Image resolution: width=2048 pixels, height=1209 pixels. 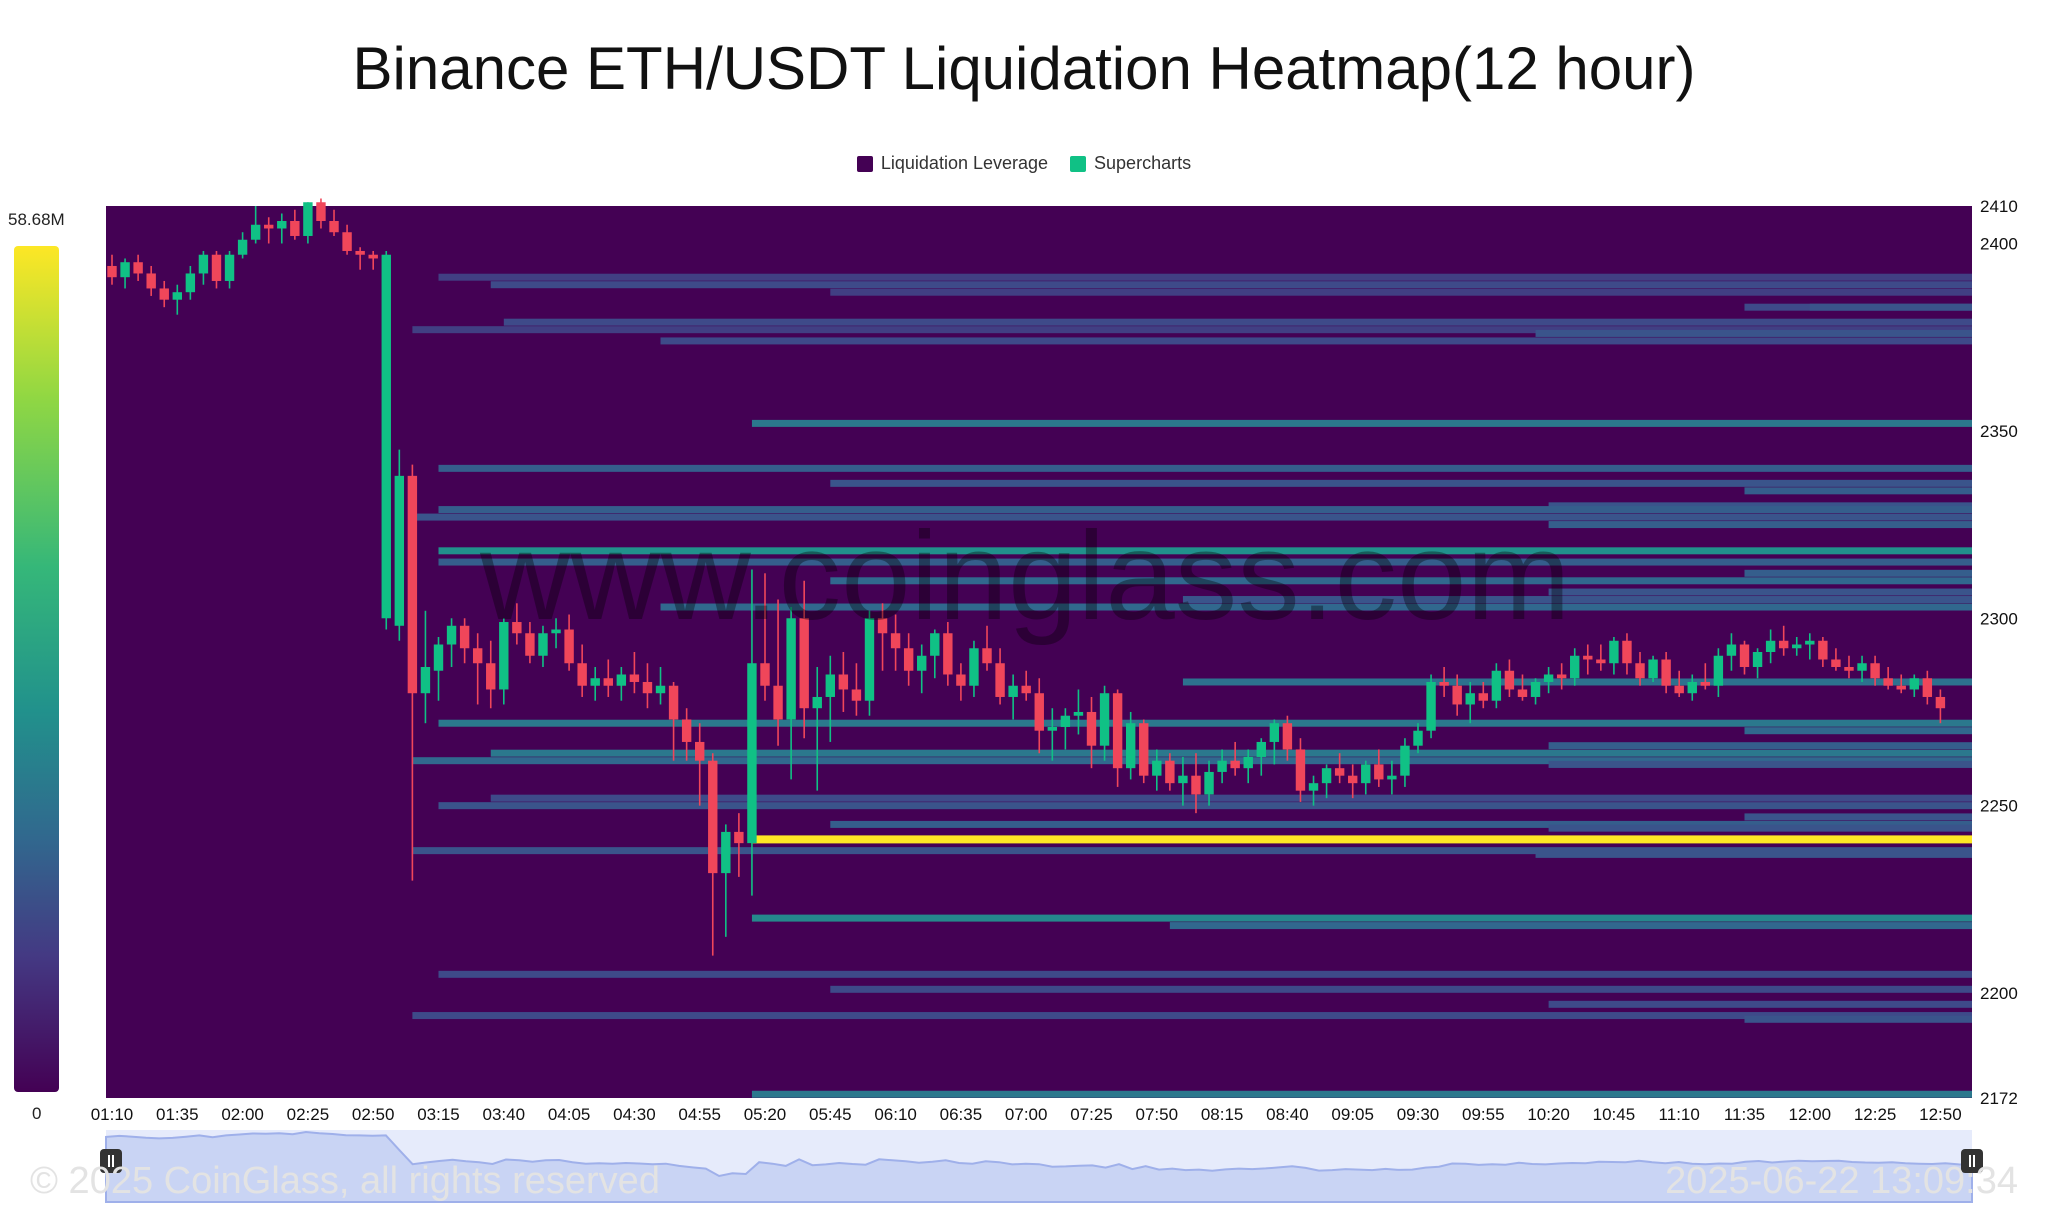 I want to click on y-tick-label: 2250, so click(x=1999, y=806).